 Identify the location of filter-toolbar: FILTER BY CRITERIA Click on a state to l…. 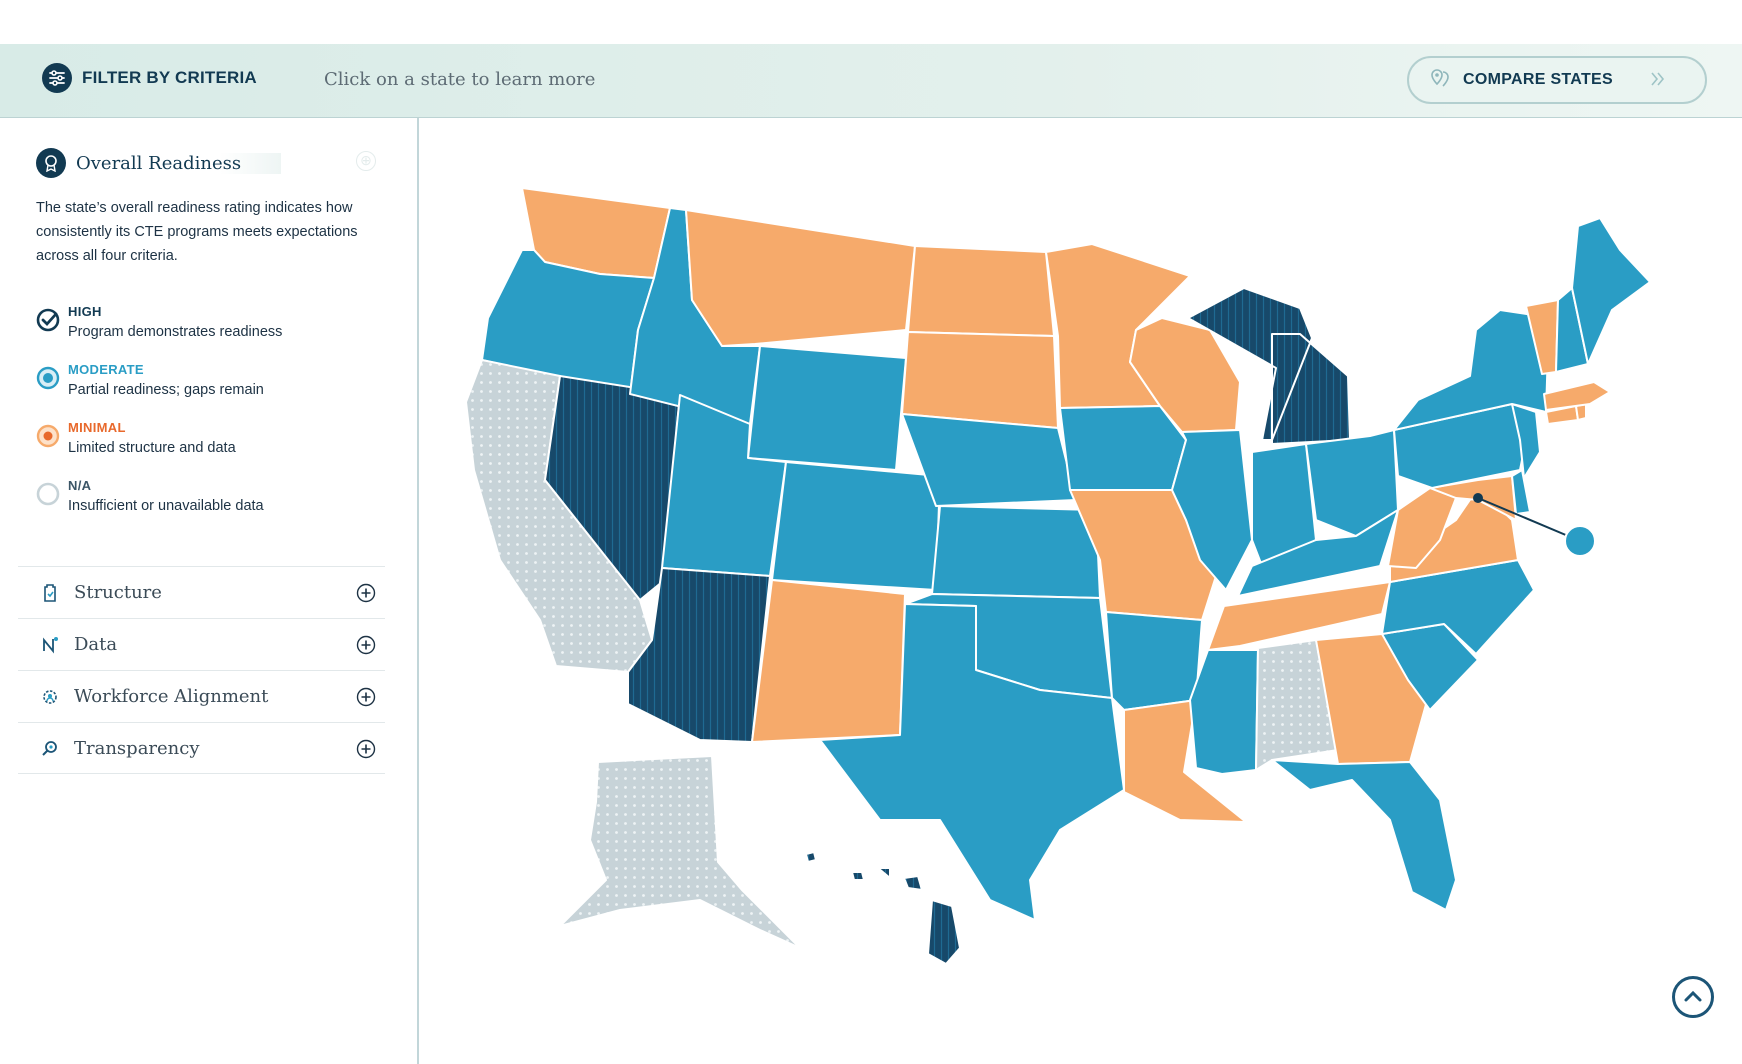
(871, 81).